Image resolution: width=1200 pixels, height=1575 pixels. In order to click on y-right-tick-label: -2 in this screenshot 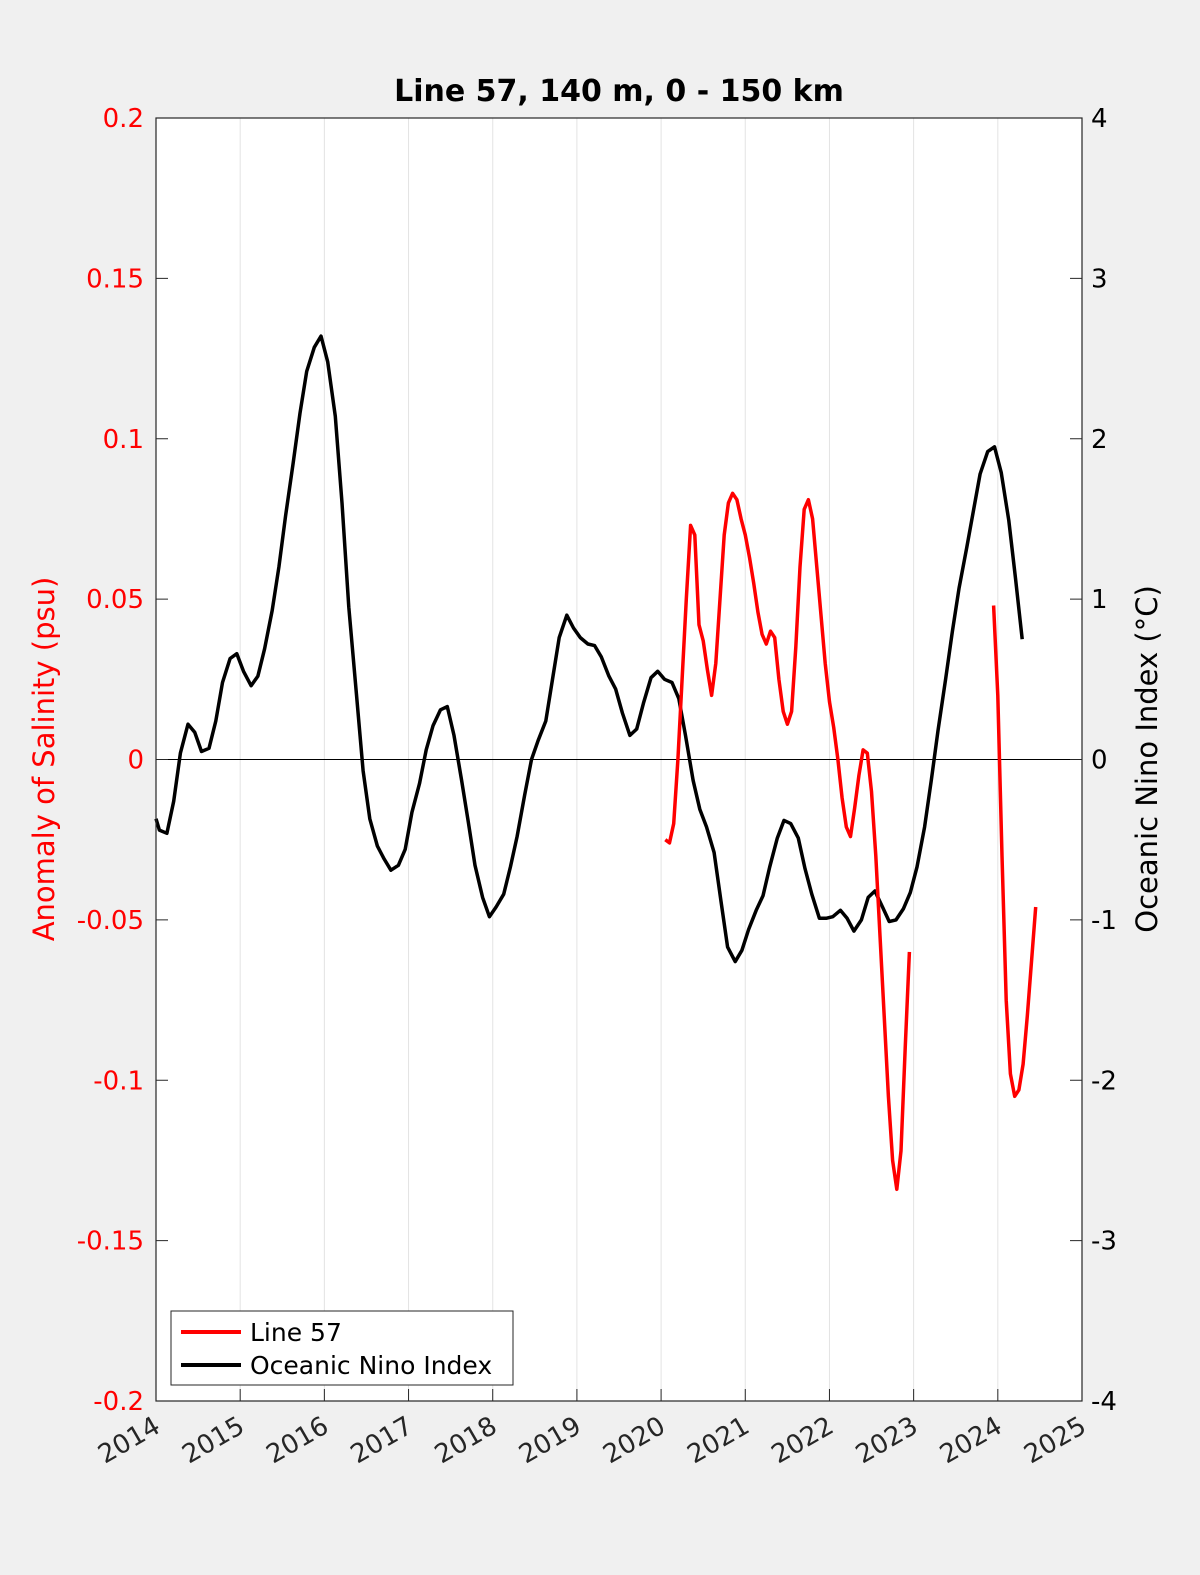, I will do `click(1104, 1081)`.